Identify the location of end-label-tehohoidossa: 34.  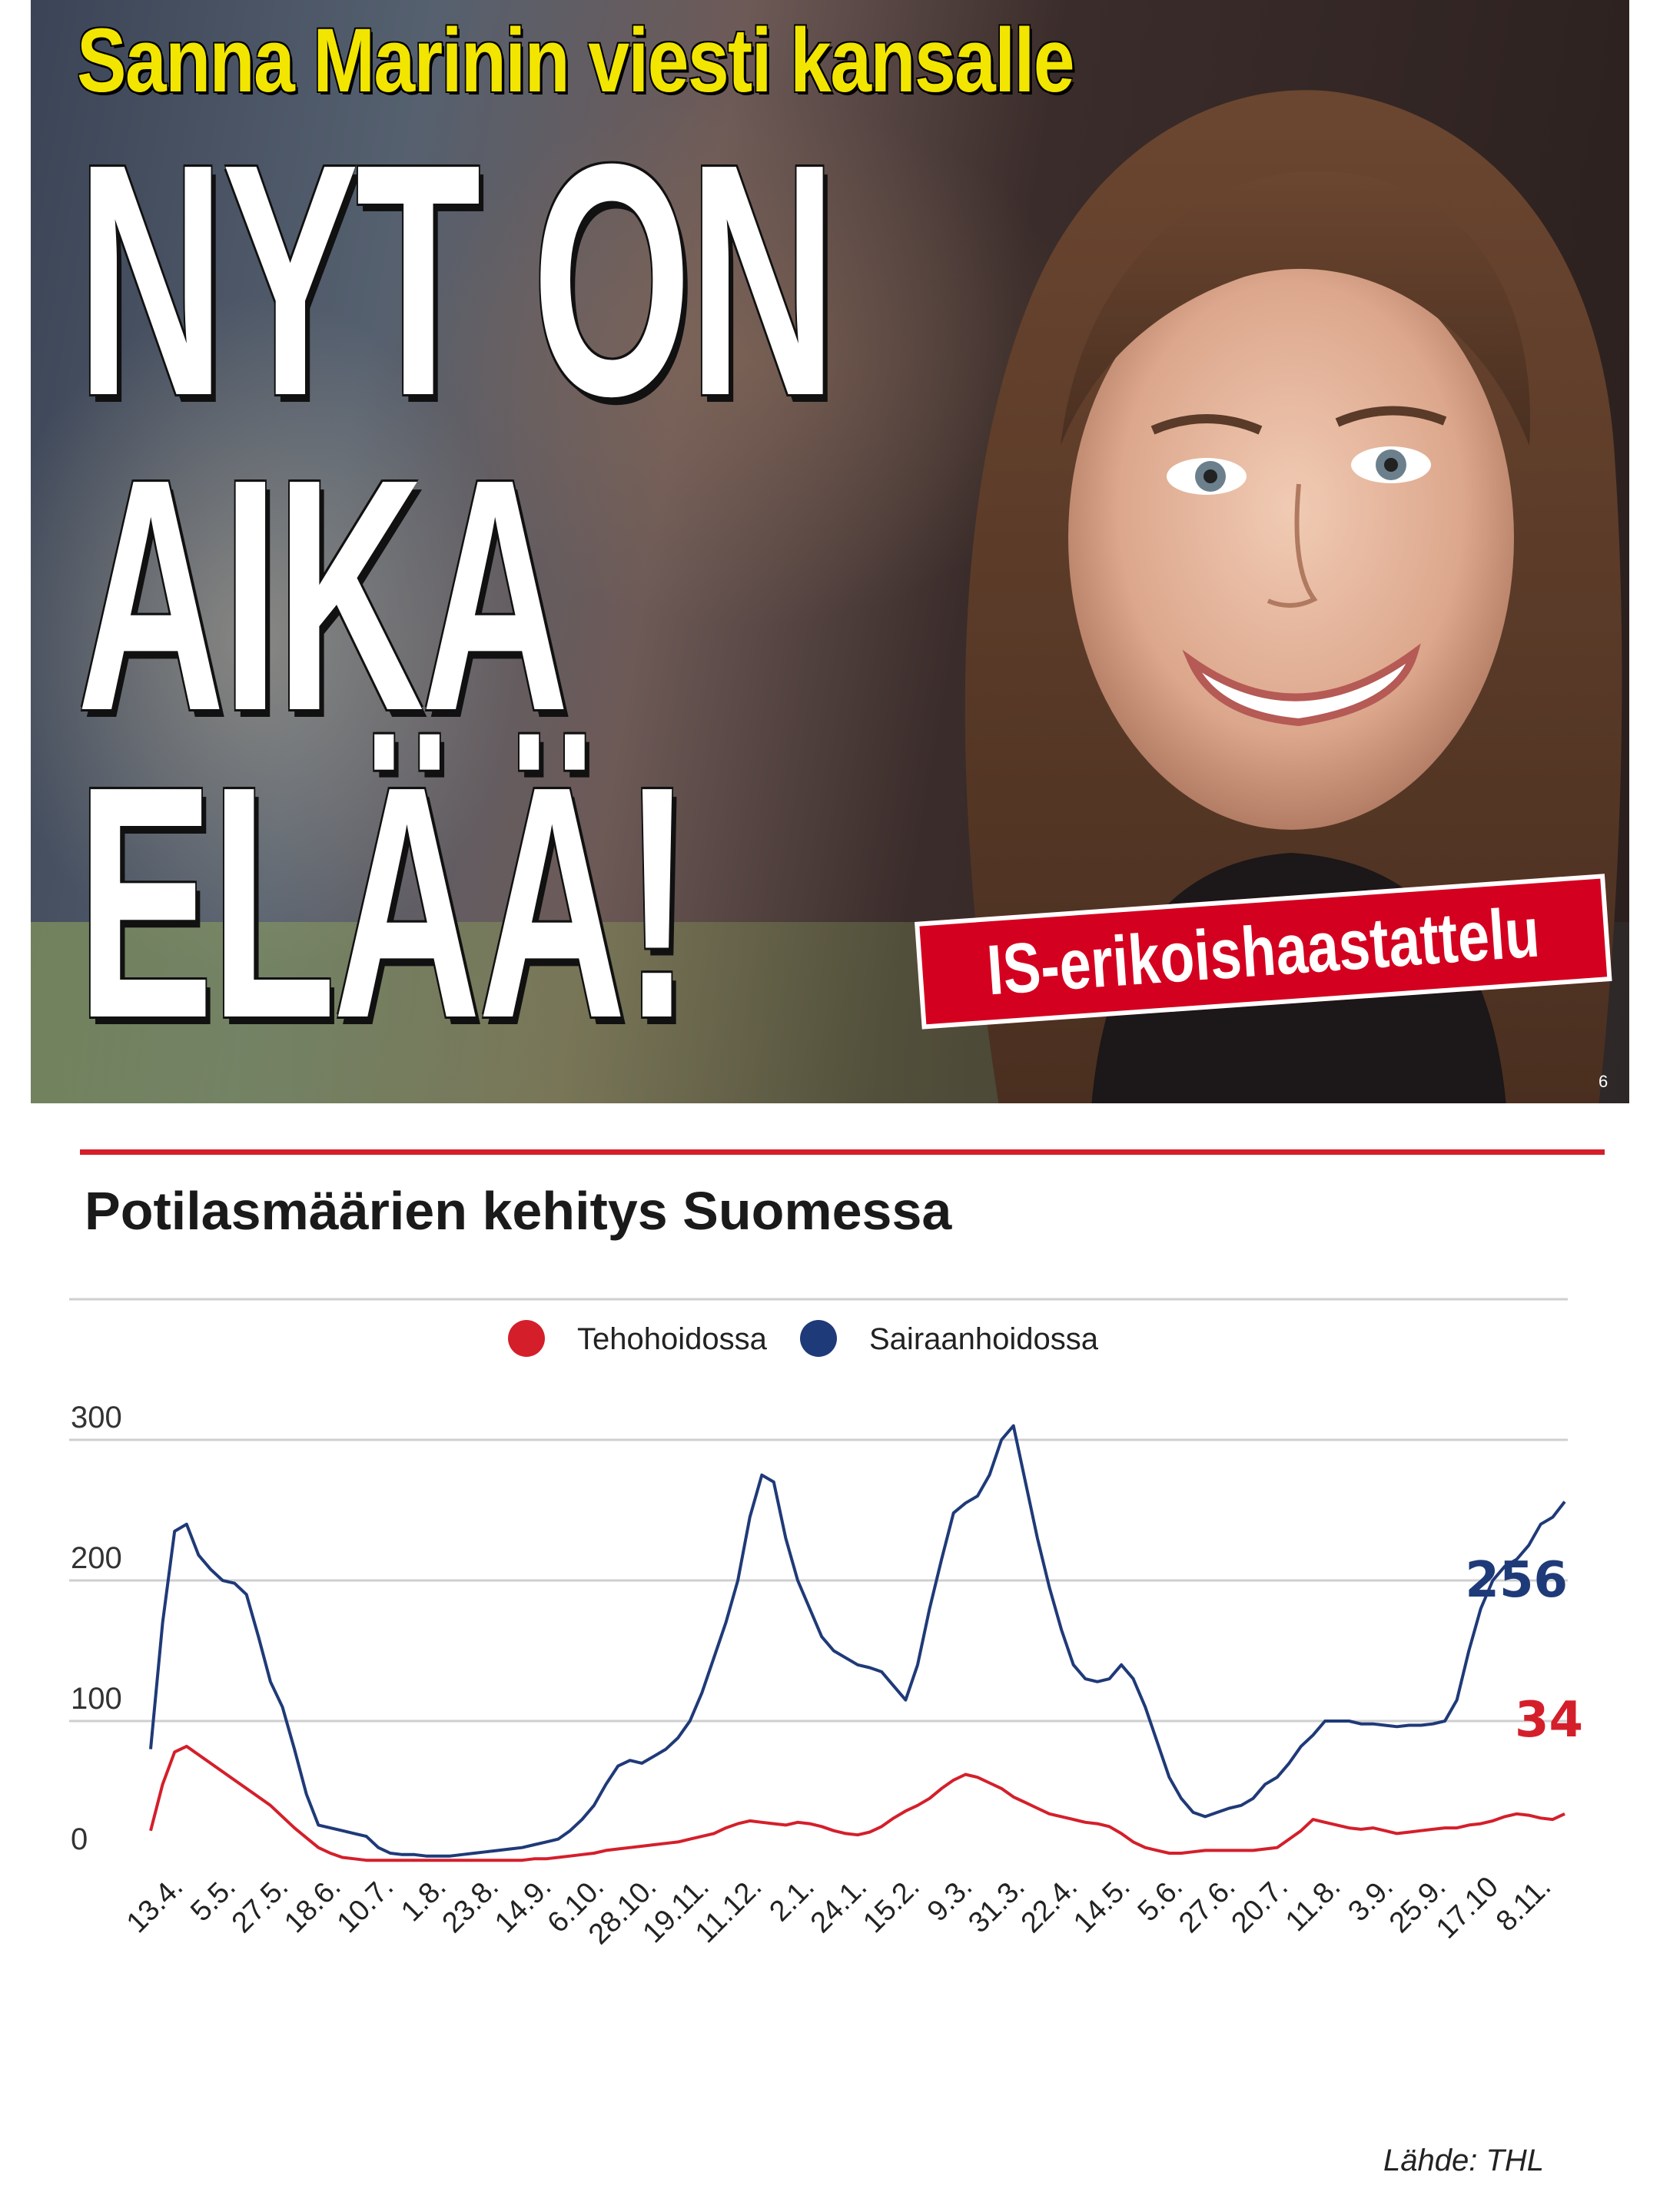
(1549, 1720).